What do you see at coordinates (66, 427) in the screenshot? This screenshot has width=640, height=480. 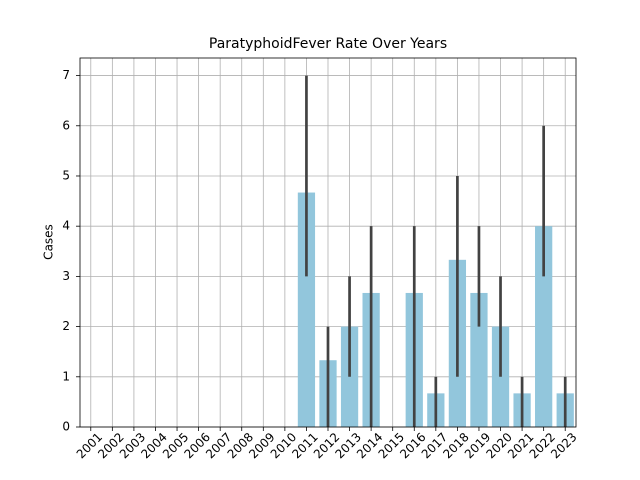 I see `y-tick-label: 0` at bounding box center [66, 427].